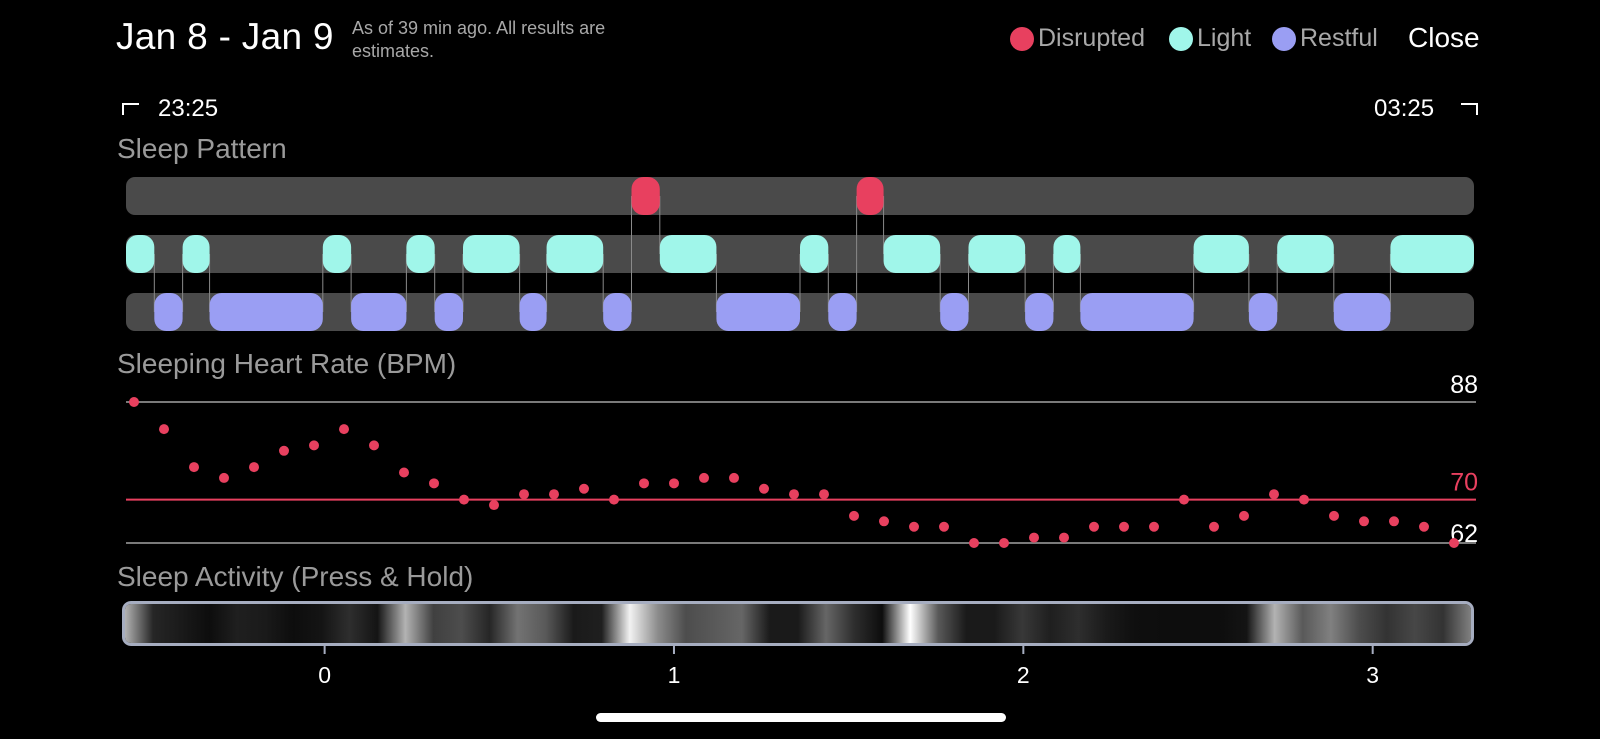 The height and width of the screenshot is (739, 1600). Describe the element at coordinates (848, 667) in the screenshot. I see `activity-axis: 0 1 2 3` at that location.